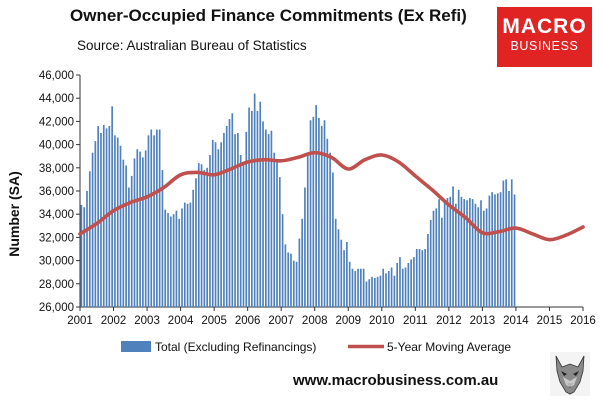  Describe the element at coordinates (147, 321) in the screenshot. I see `x-tick-label: 2003` at that location.